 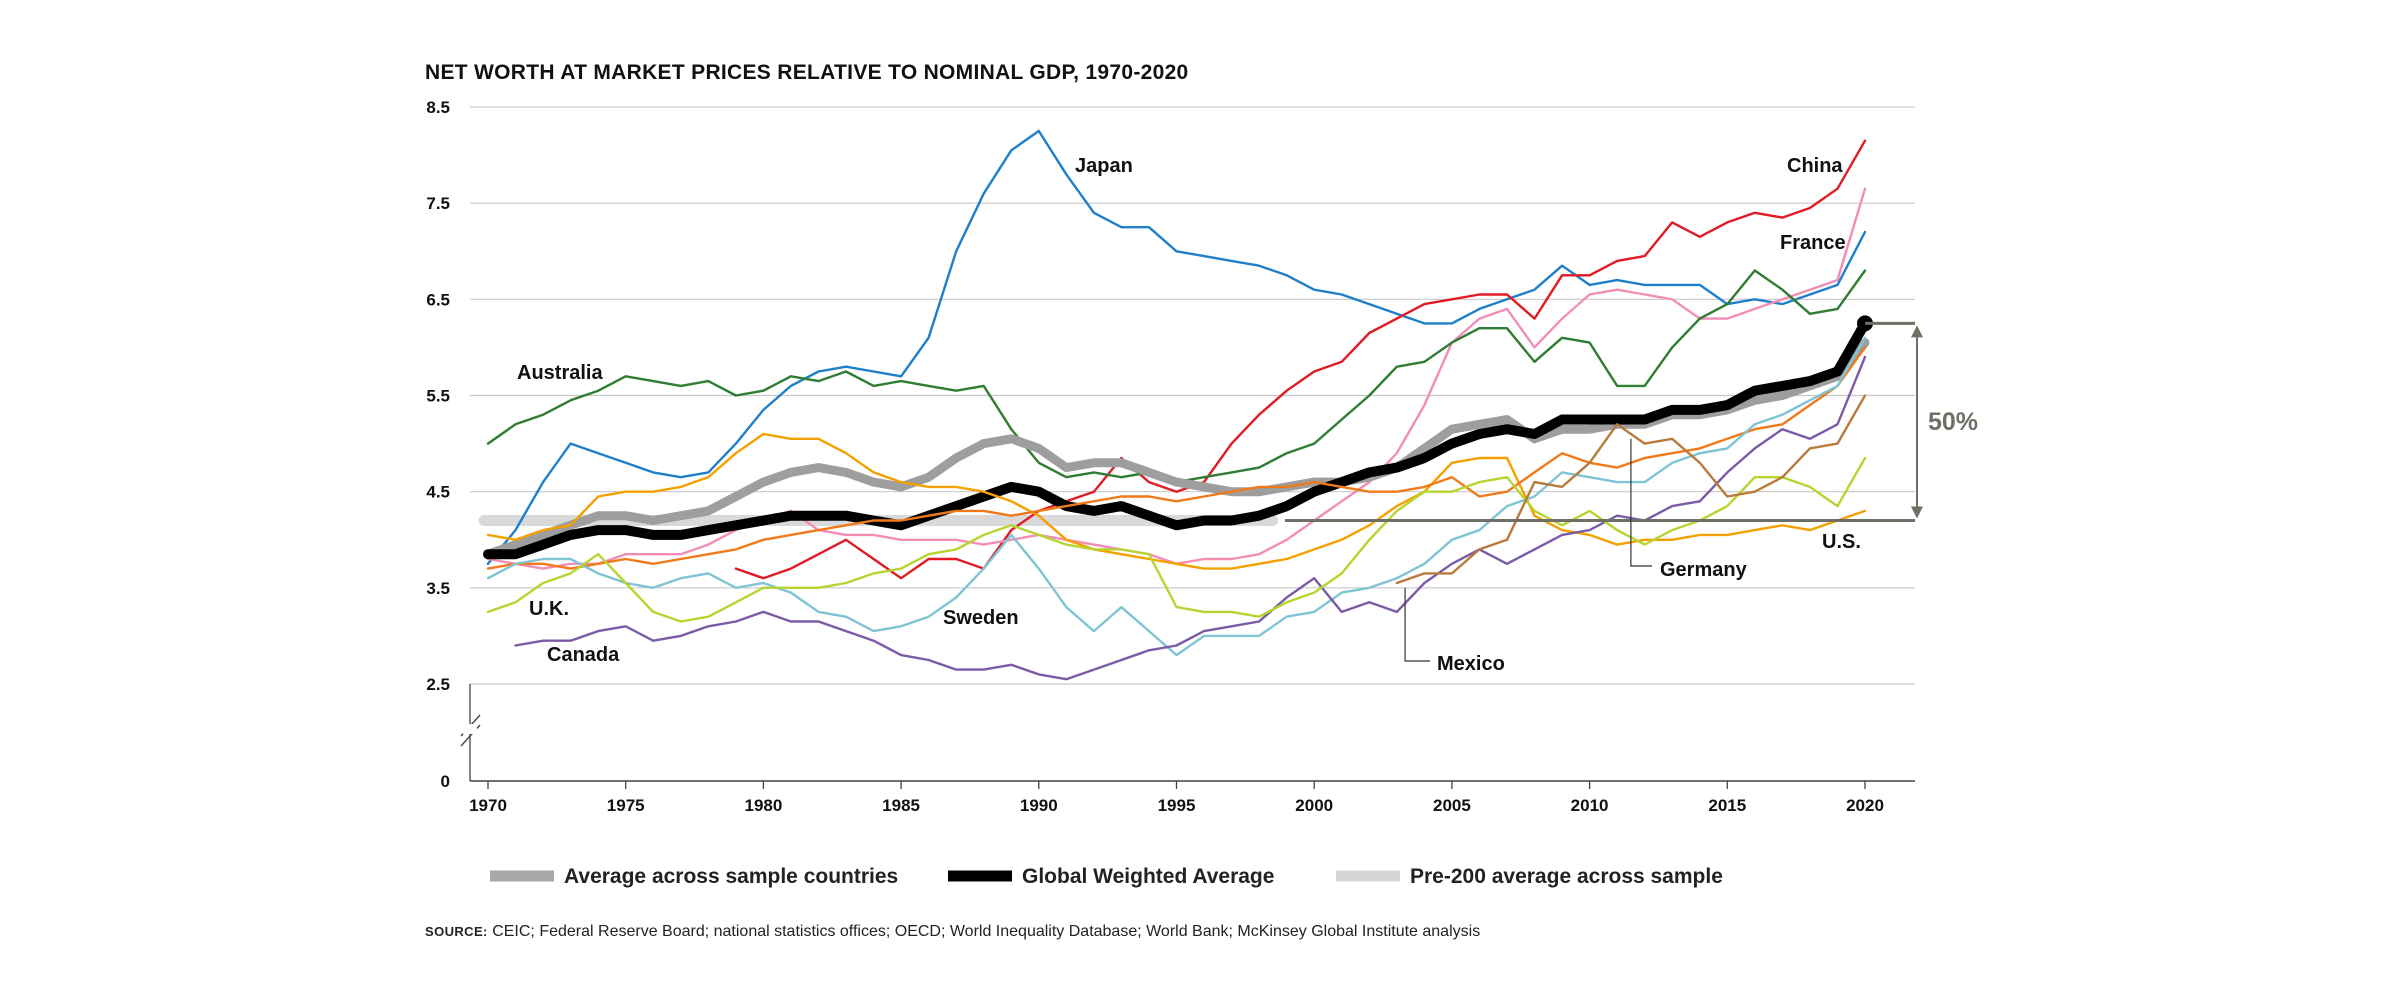 I want to click on gap-arrow-head-down, so click(x=1917, y=512).